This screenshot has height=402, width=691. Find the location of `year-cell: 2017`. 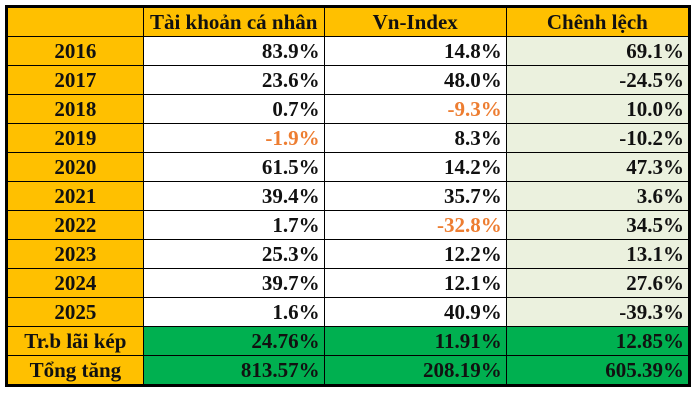

year-cell: 2017 is located at coordinates (75, 80).